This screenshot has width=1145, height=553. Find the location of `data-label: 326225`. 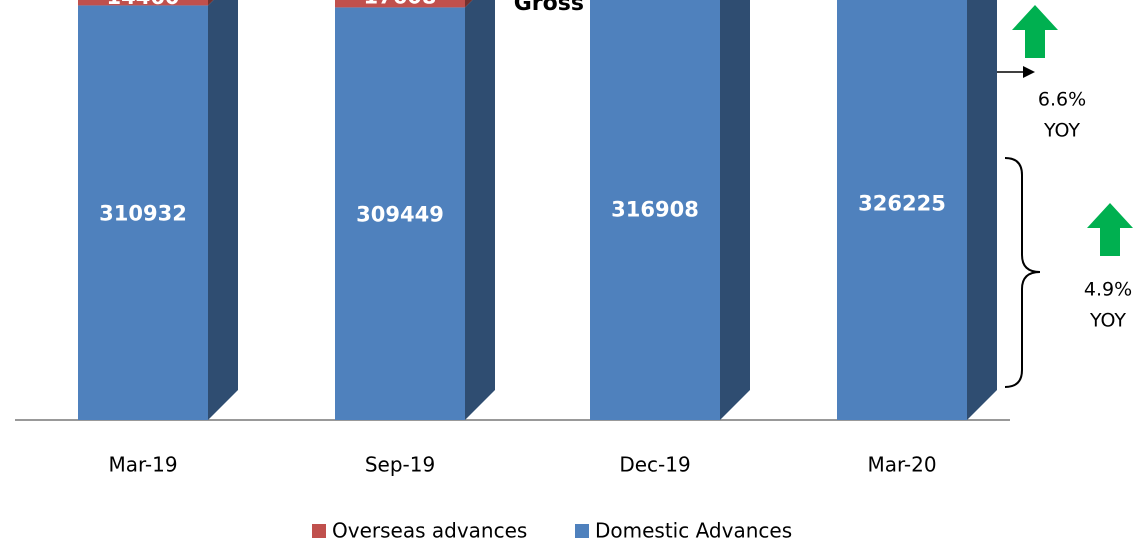

data-label: 326225 is located at coordinates (902, 204).